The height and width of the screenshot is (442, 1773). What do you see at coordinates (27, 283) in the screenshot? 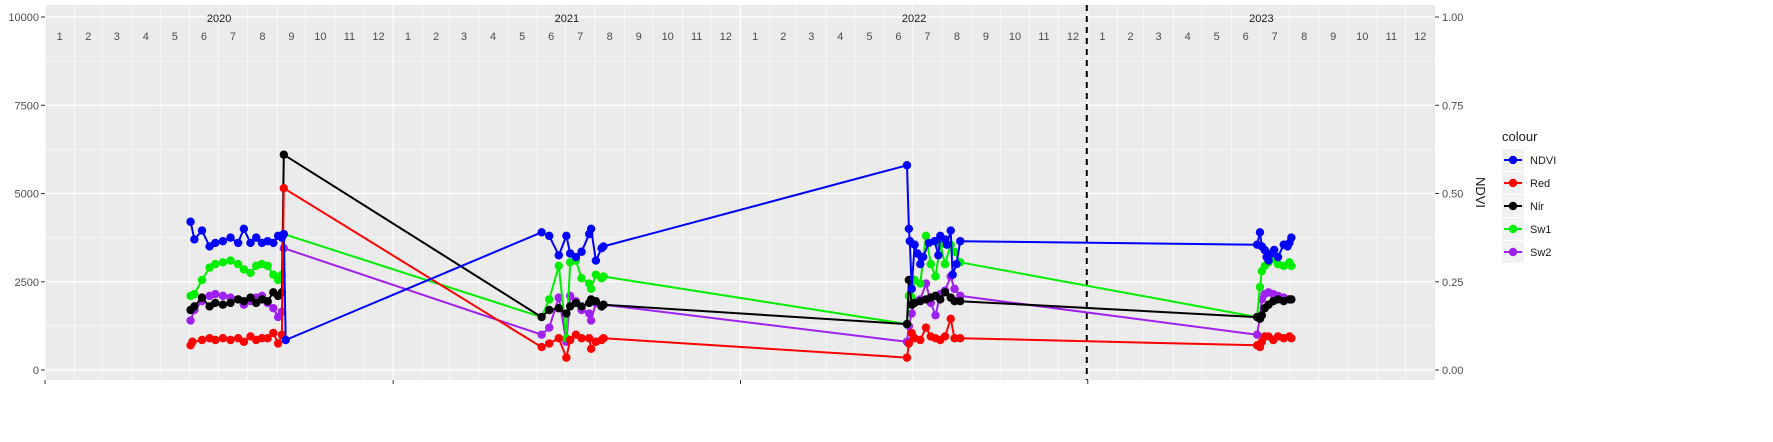
I see `left-tick-label: 2500` at bounding box center [27, 283].